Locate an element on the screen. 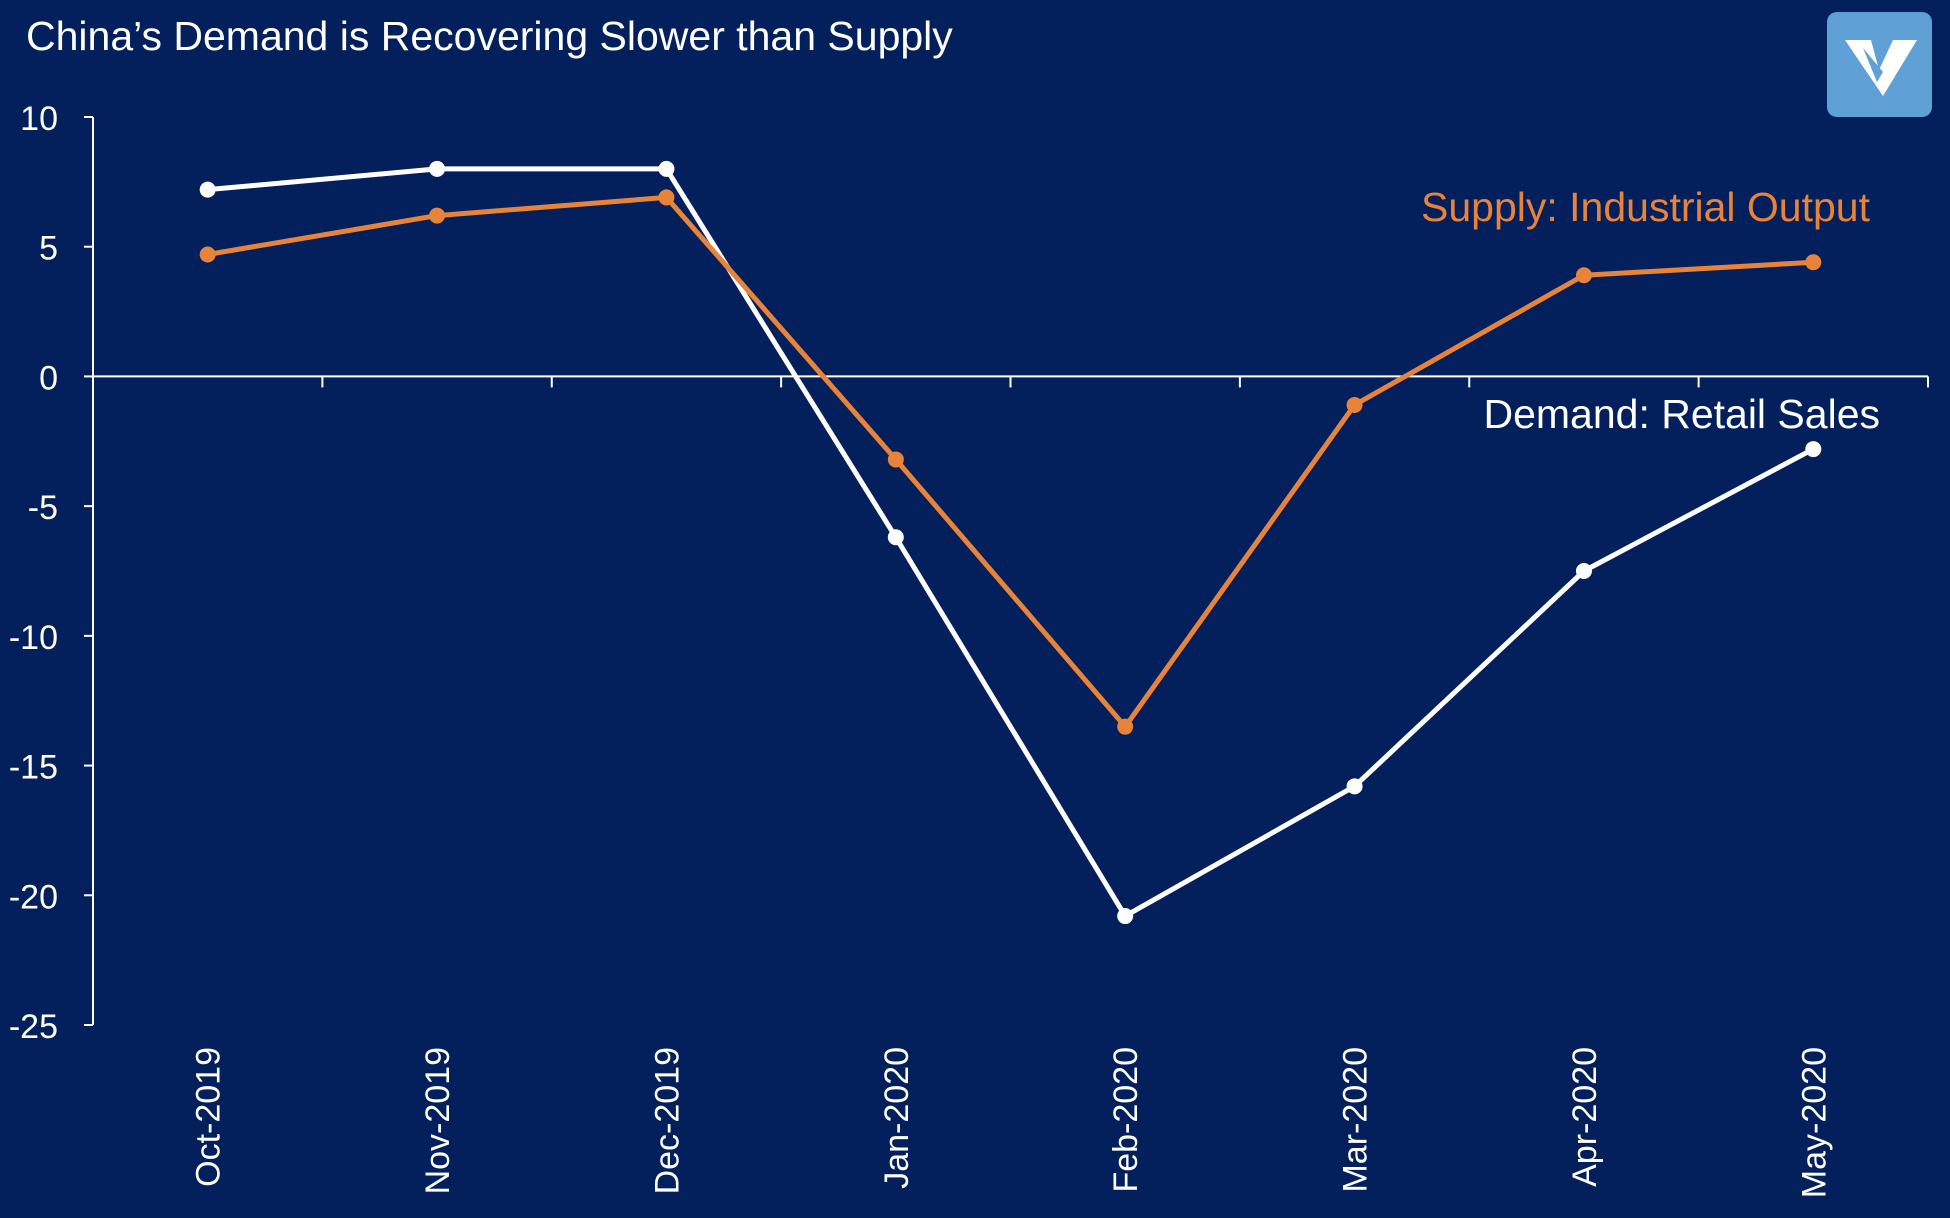 This screenshot has height=1218, width=1950. v-logo-icon is located at coordinates (1879, 64).